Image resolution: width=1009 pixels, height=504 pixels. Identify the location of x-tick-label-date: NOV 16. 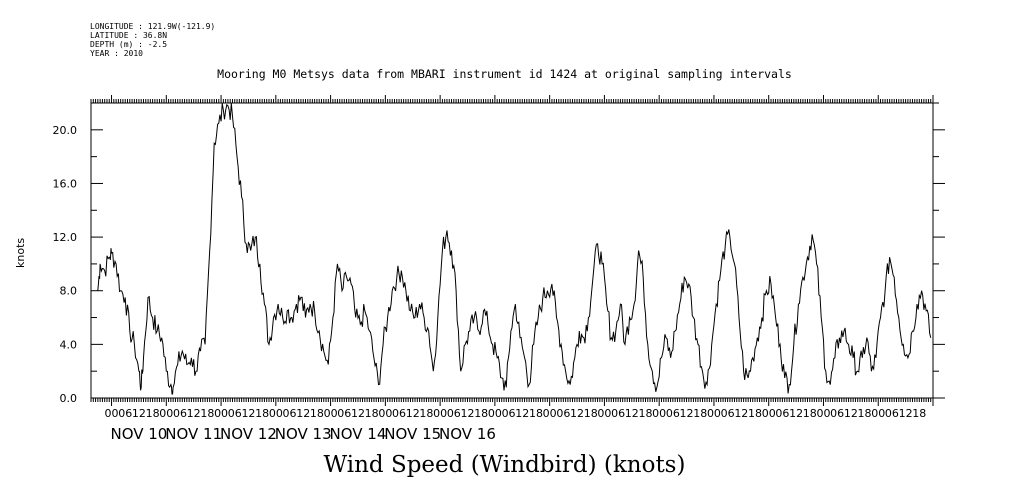
(467, 434).